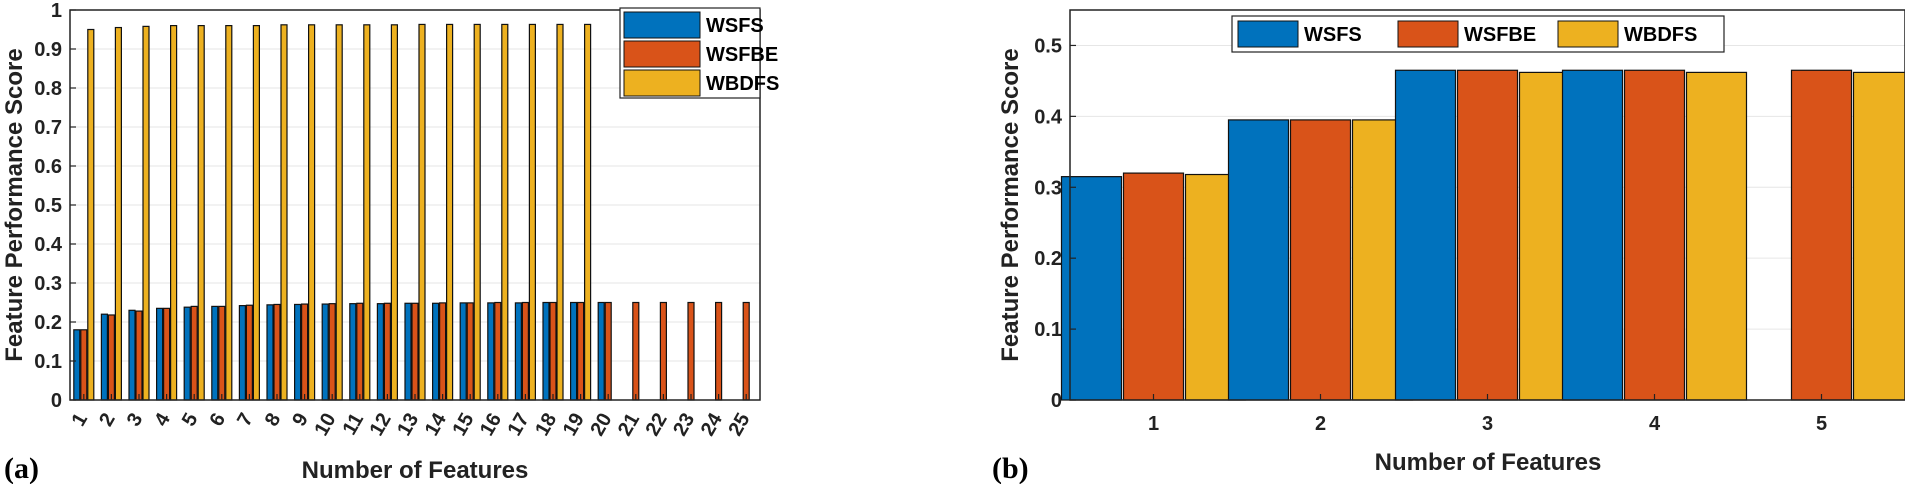 The image size is (1905, 484). I want to click on legend-a: WSFS WSFBE WBDFS, so click(699, 53).